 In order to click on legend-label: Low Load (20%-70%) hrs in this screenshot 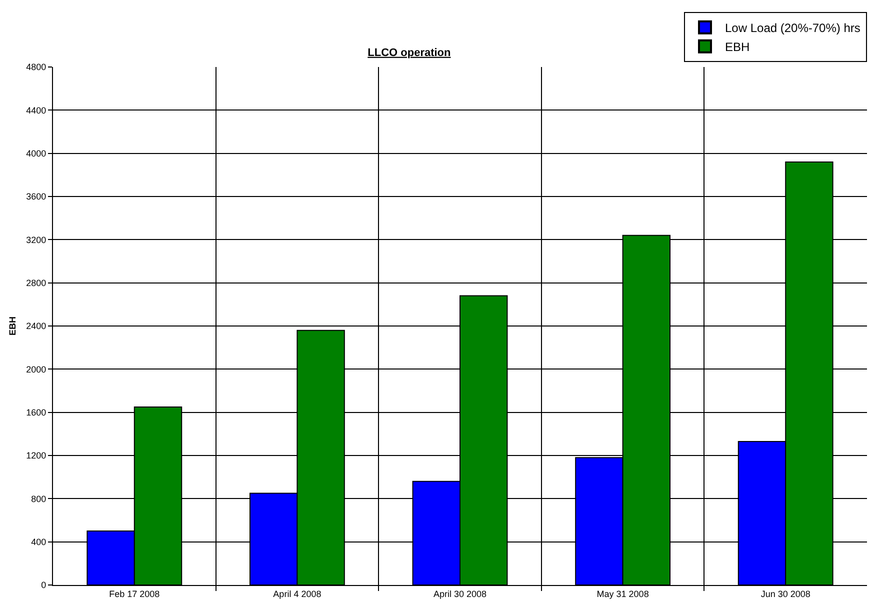, I will do `click(792, 28)`.